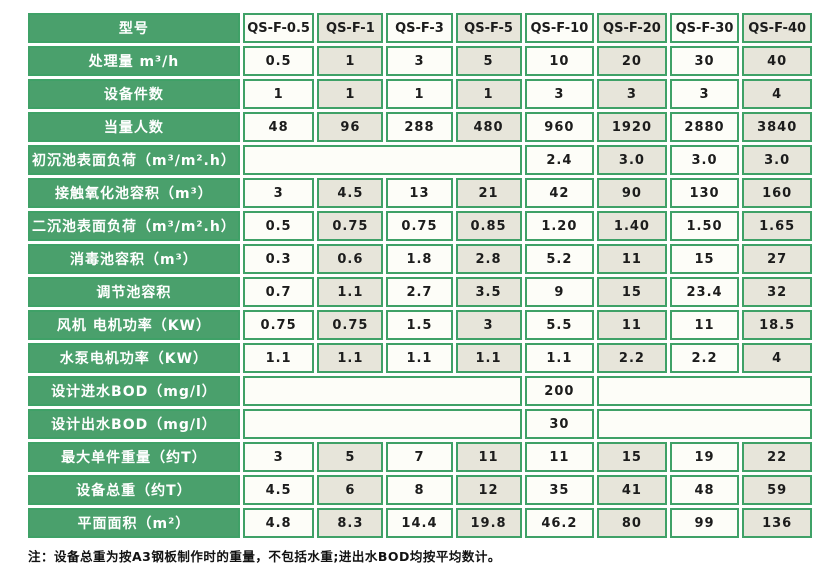  What do you see at coordinates (350, 523) in the screenshot?
I see `value-cell: 8.3` at bounding box center [350, 523].